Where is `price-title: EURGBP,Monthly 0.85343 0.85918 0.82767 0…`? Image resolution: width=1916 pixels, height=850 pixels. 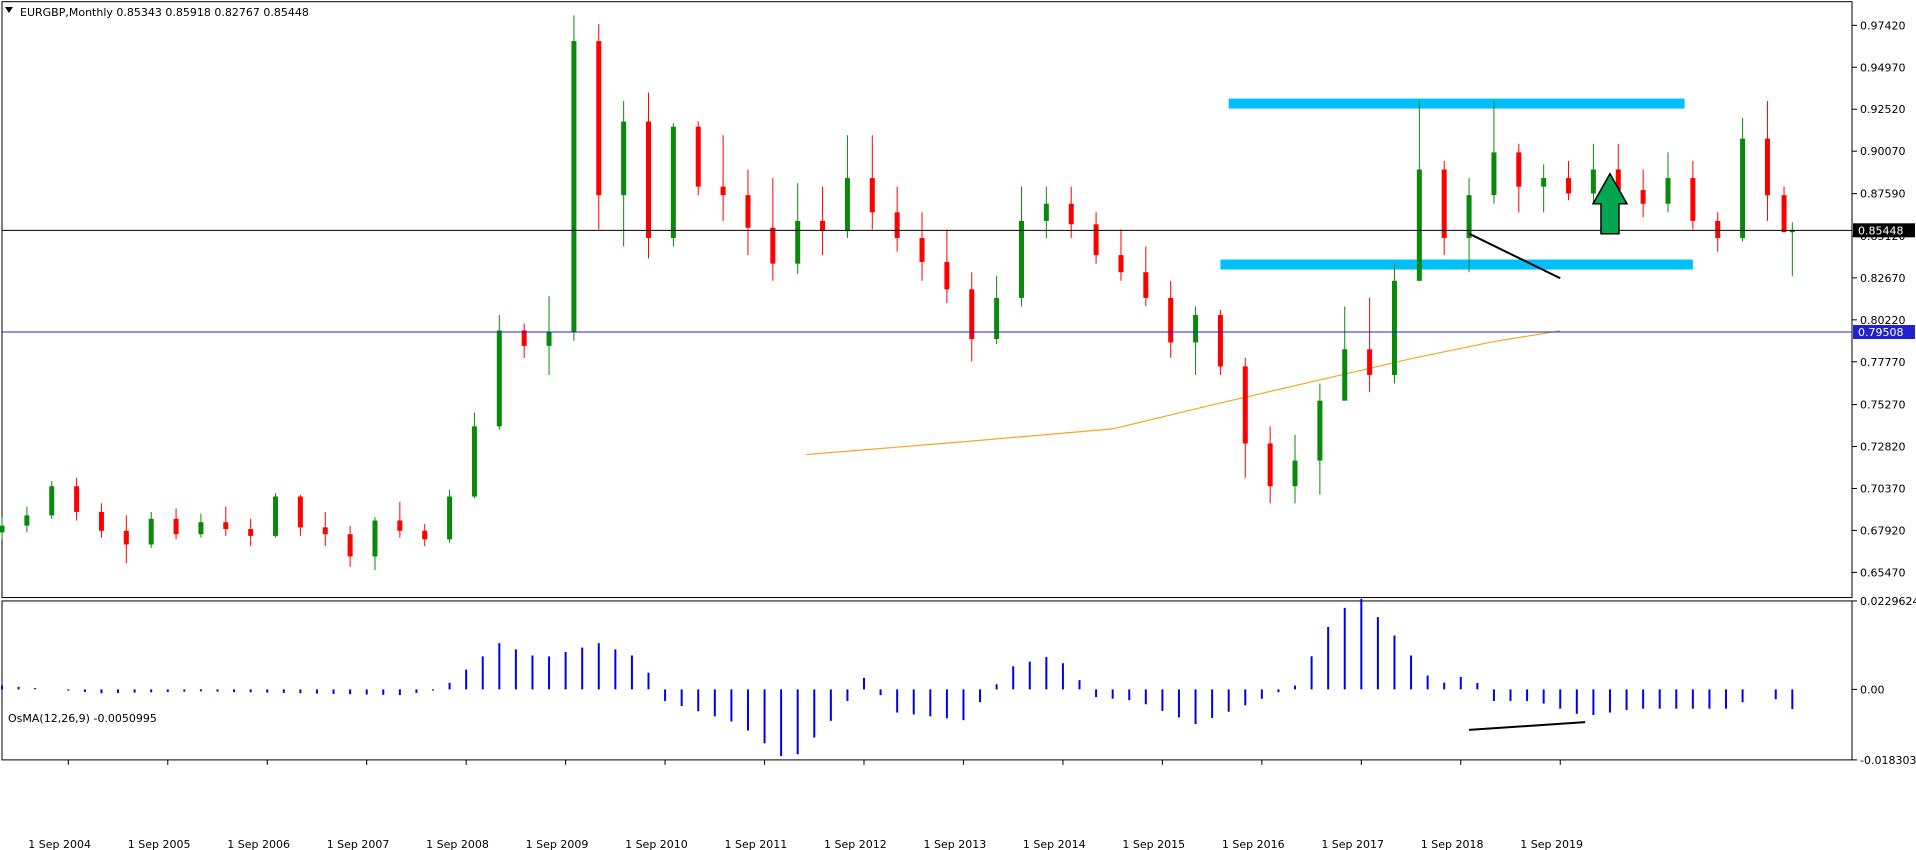
price-title: EURGBP,Monthly 0.85343 0.85918 0.82767 0… is located at coordinates (164, 12).